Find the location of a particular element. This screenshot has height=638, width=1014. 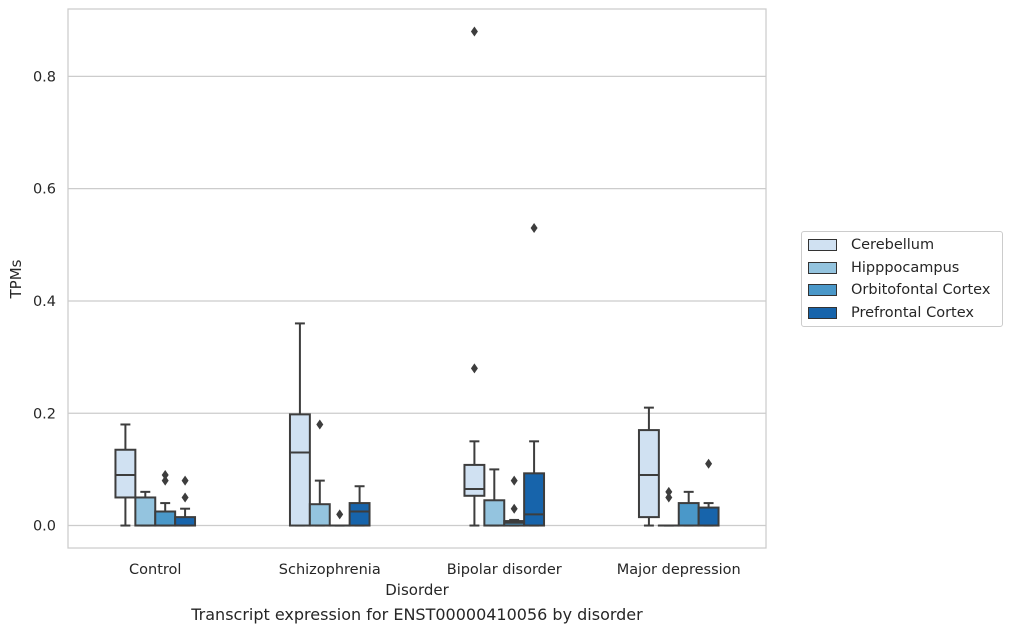

y-tick-label: 0.8 is located at coordinates (44, 77).